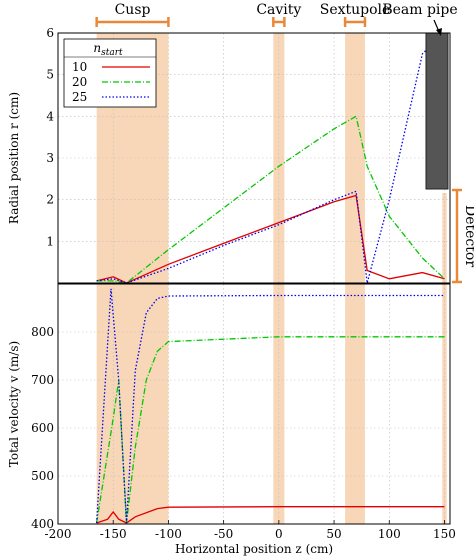 The height and width of the screenshot is (560, 474). I want to click on region-label-cusp: Cusp, so click(133, 10).